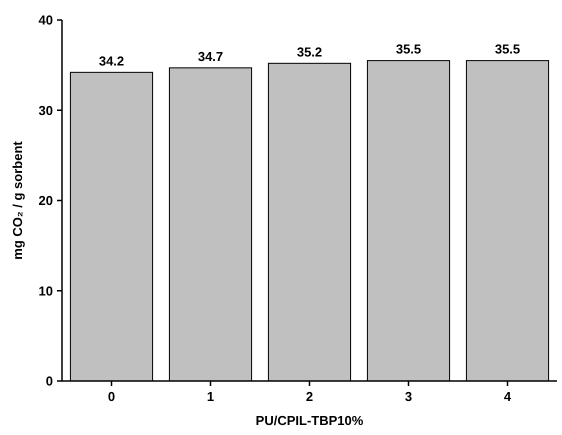  Describe the element at coordinates (45, 20) in the screenshot. I see `y-tick-label: 40` at that location.